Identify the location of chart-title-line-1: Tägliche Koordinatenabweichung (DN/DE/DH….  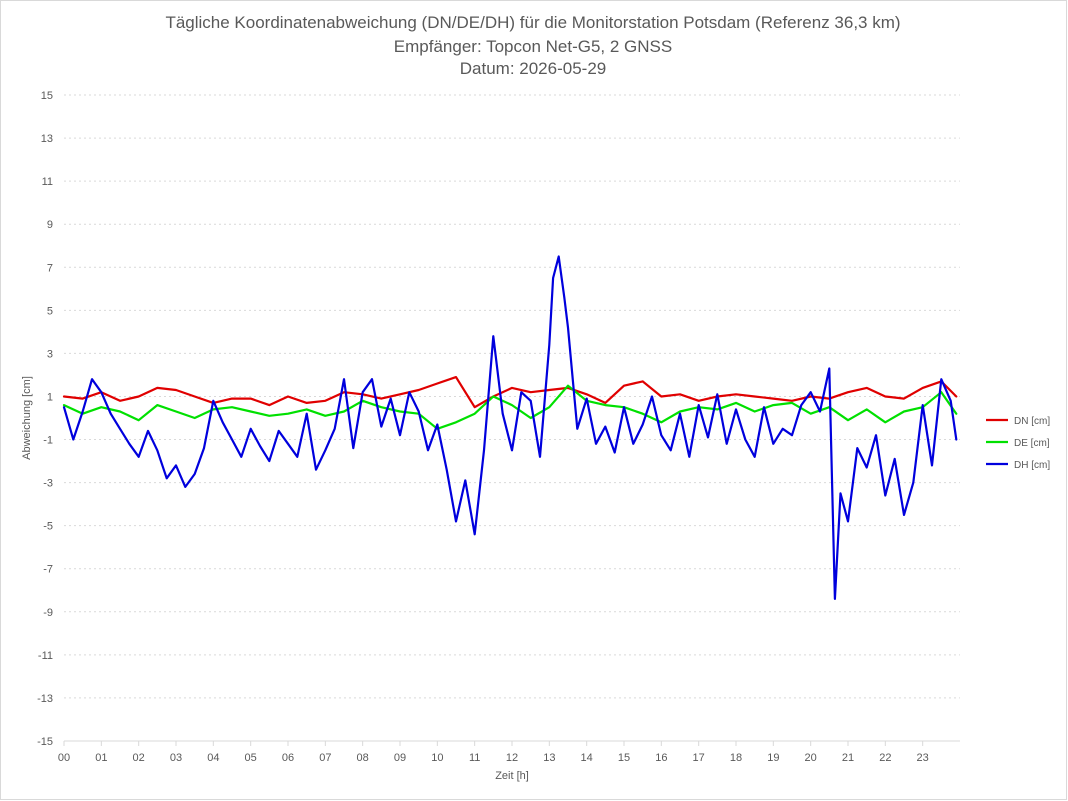
(532, 22).